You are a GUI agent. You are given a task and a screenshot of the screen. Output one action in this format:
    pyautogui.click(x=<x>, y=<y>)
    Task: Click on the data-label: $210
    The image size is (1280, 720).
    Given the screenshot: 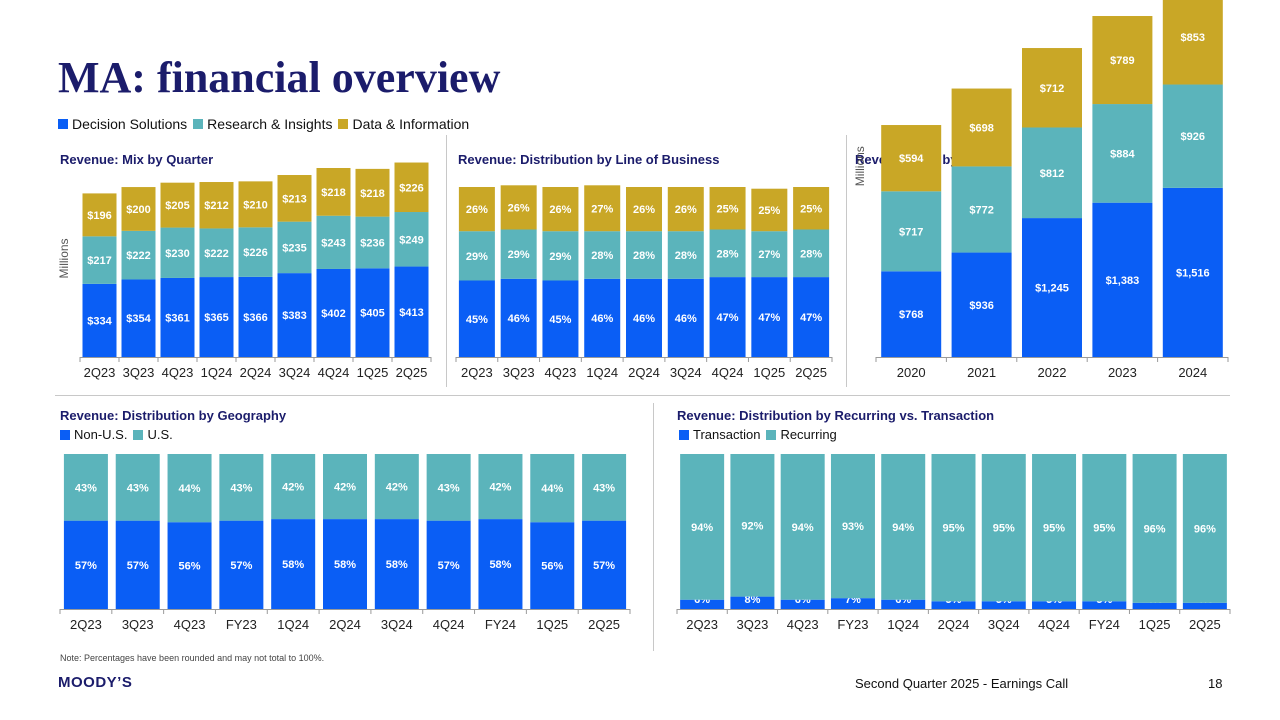 What is the action you would take?
    pyautogui.click(x=255, y=205)
    